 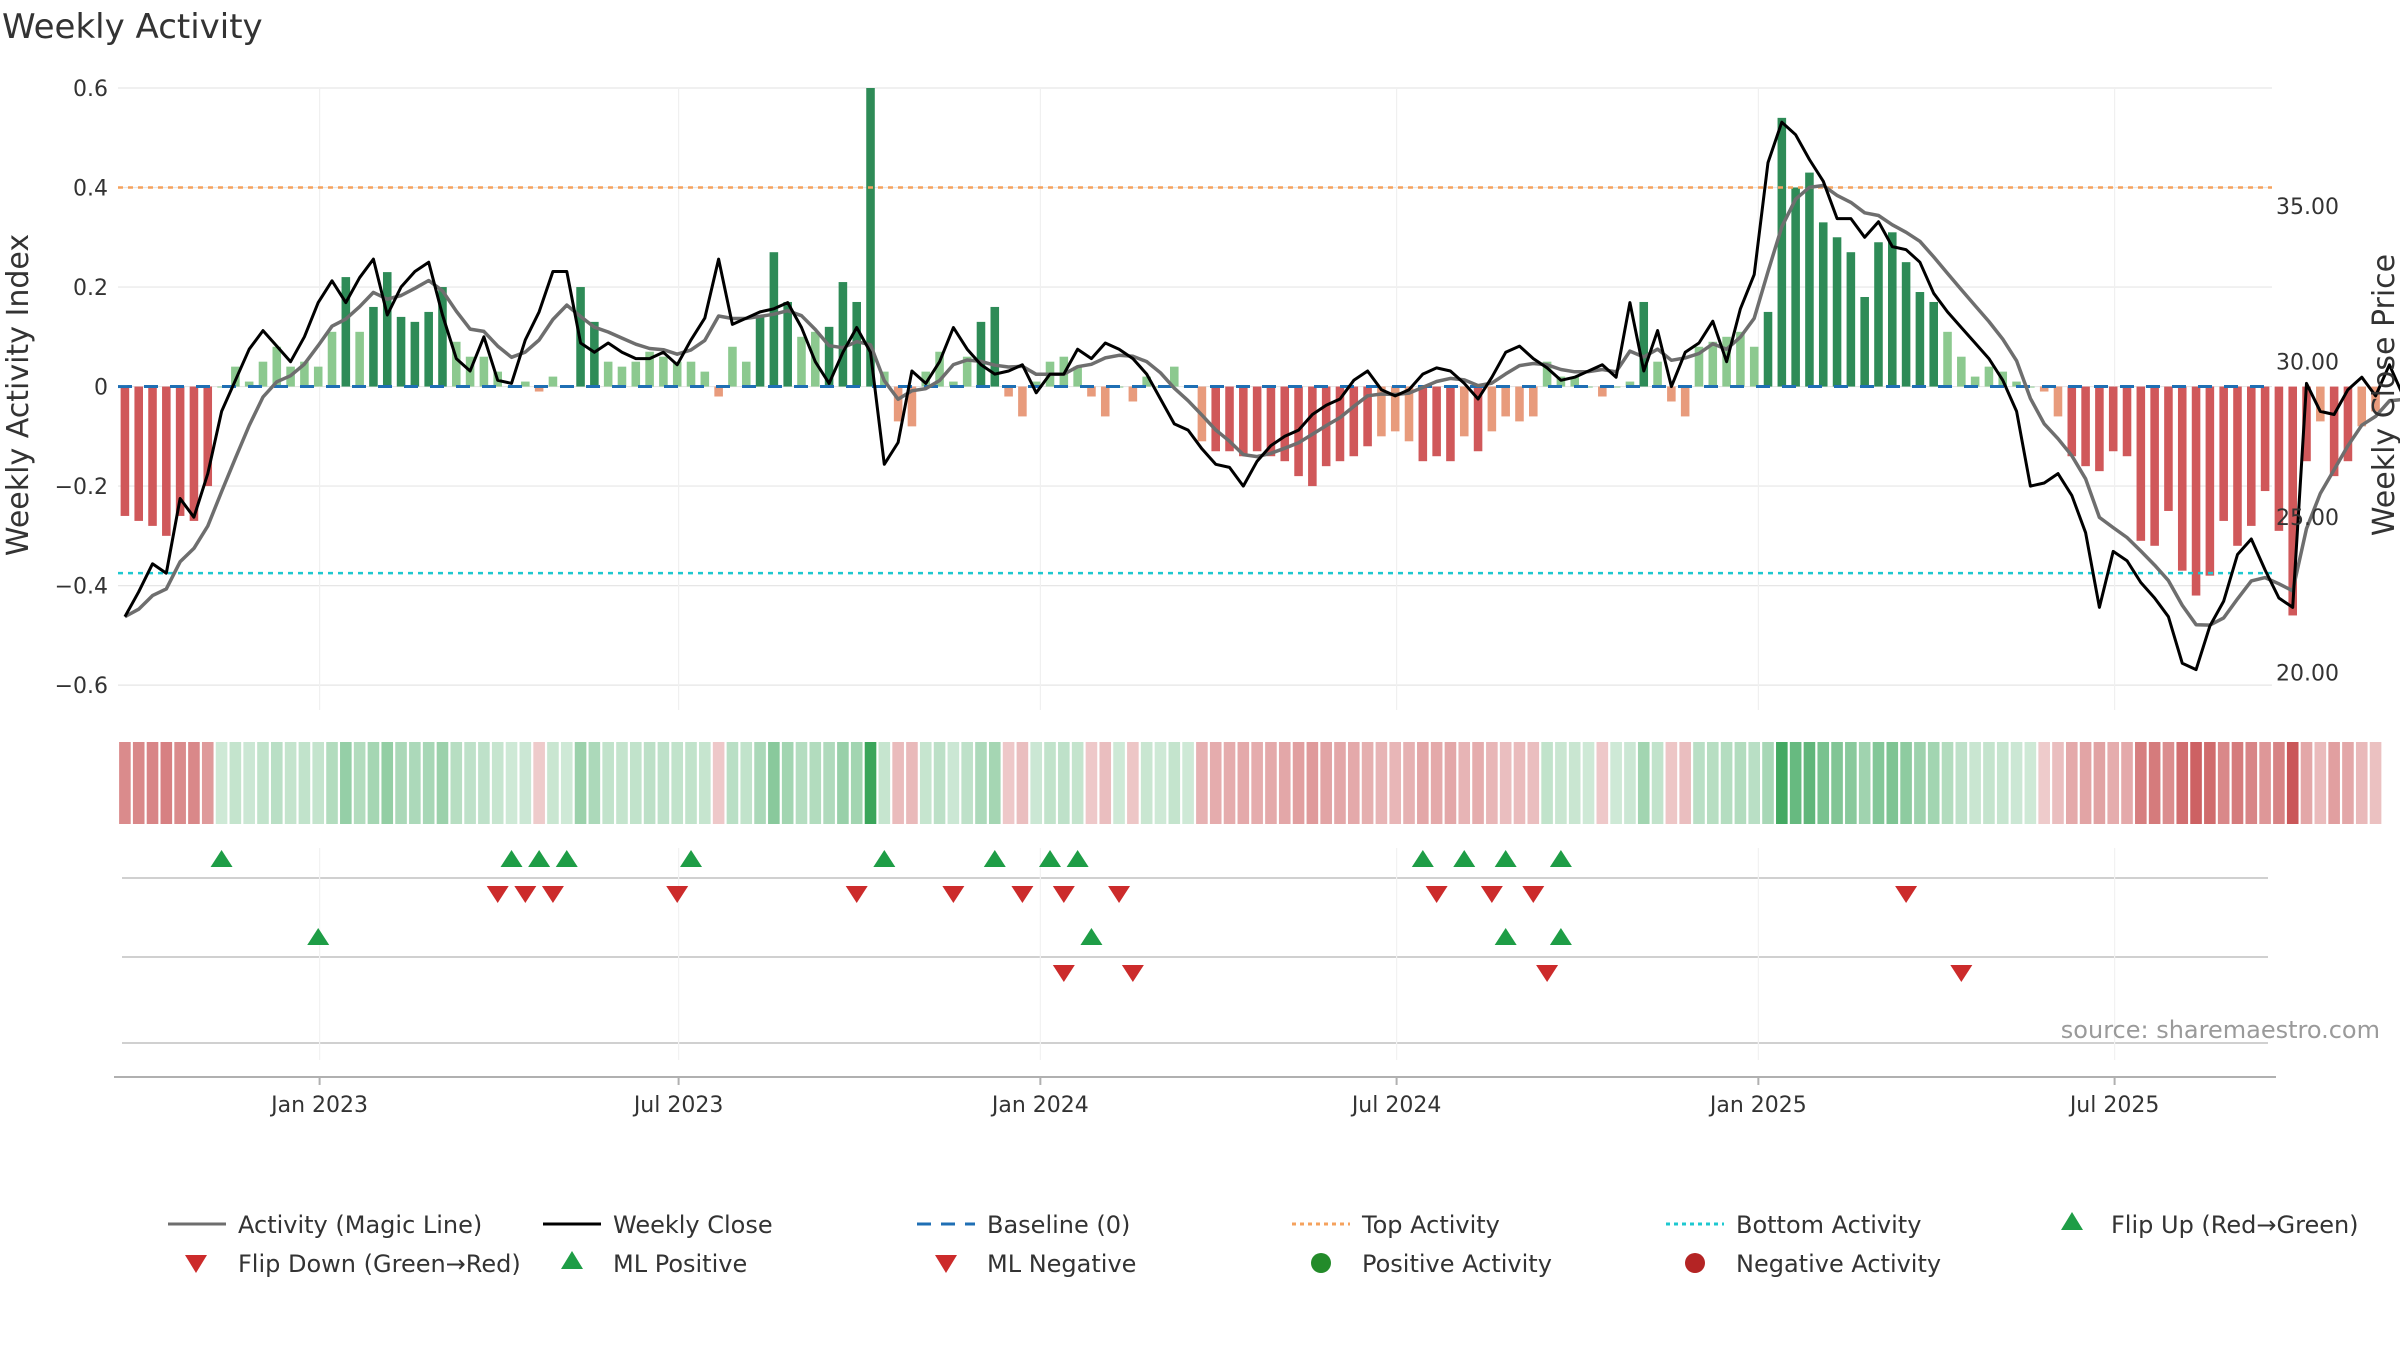 What do you see at coordinates (1430, 1225) in the screenshot?
I see `legend-label-top-activity: Top Activity` at bounding box center [1430, 1225].